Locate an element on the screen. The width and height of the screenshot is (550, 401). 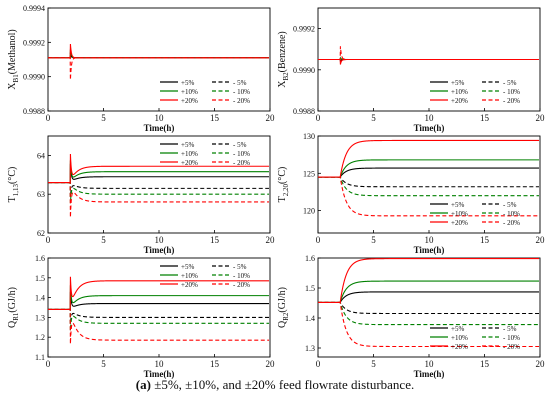
y-axis-label: XB2(Benzene) is located at coordinates (283, 59).